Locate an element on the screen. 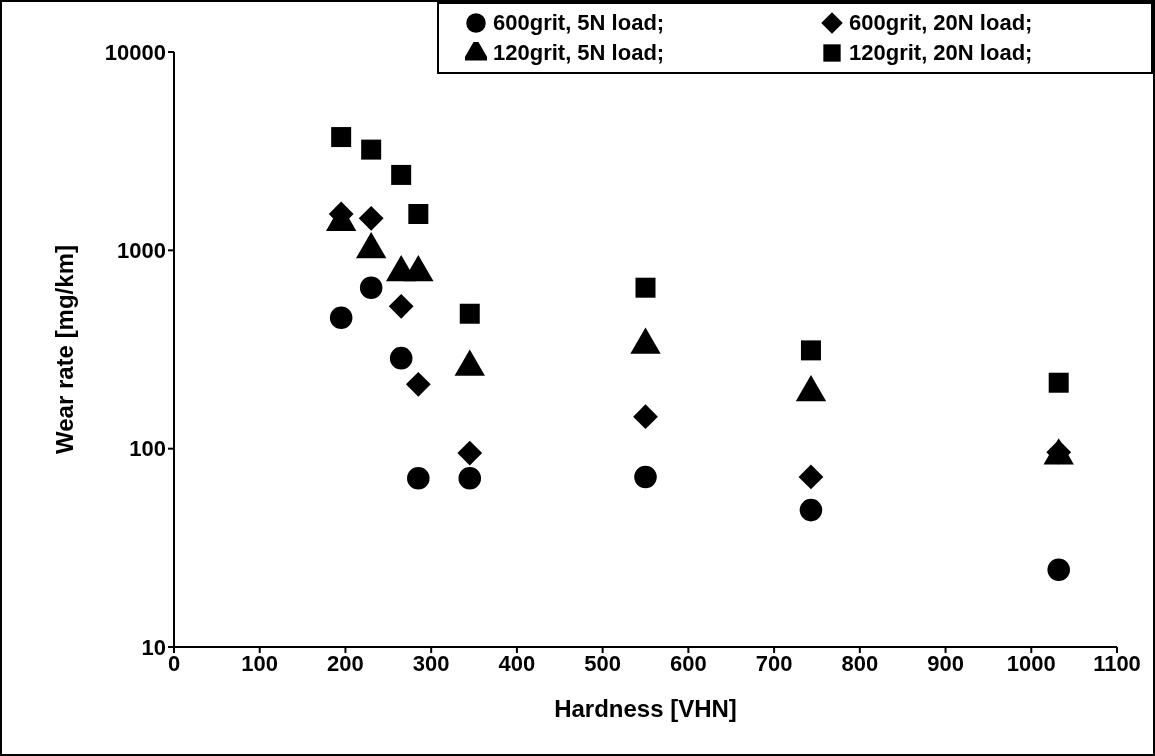  x-tick-label: 800 is located at coordinates (860, 663).